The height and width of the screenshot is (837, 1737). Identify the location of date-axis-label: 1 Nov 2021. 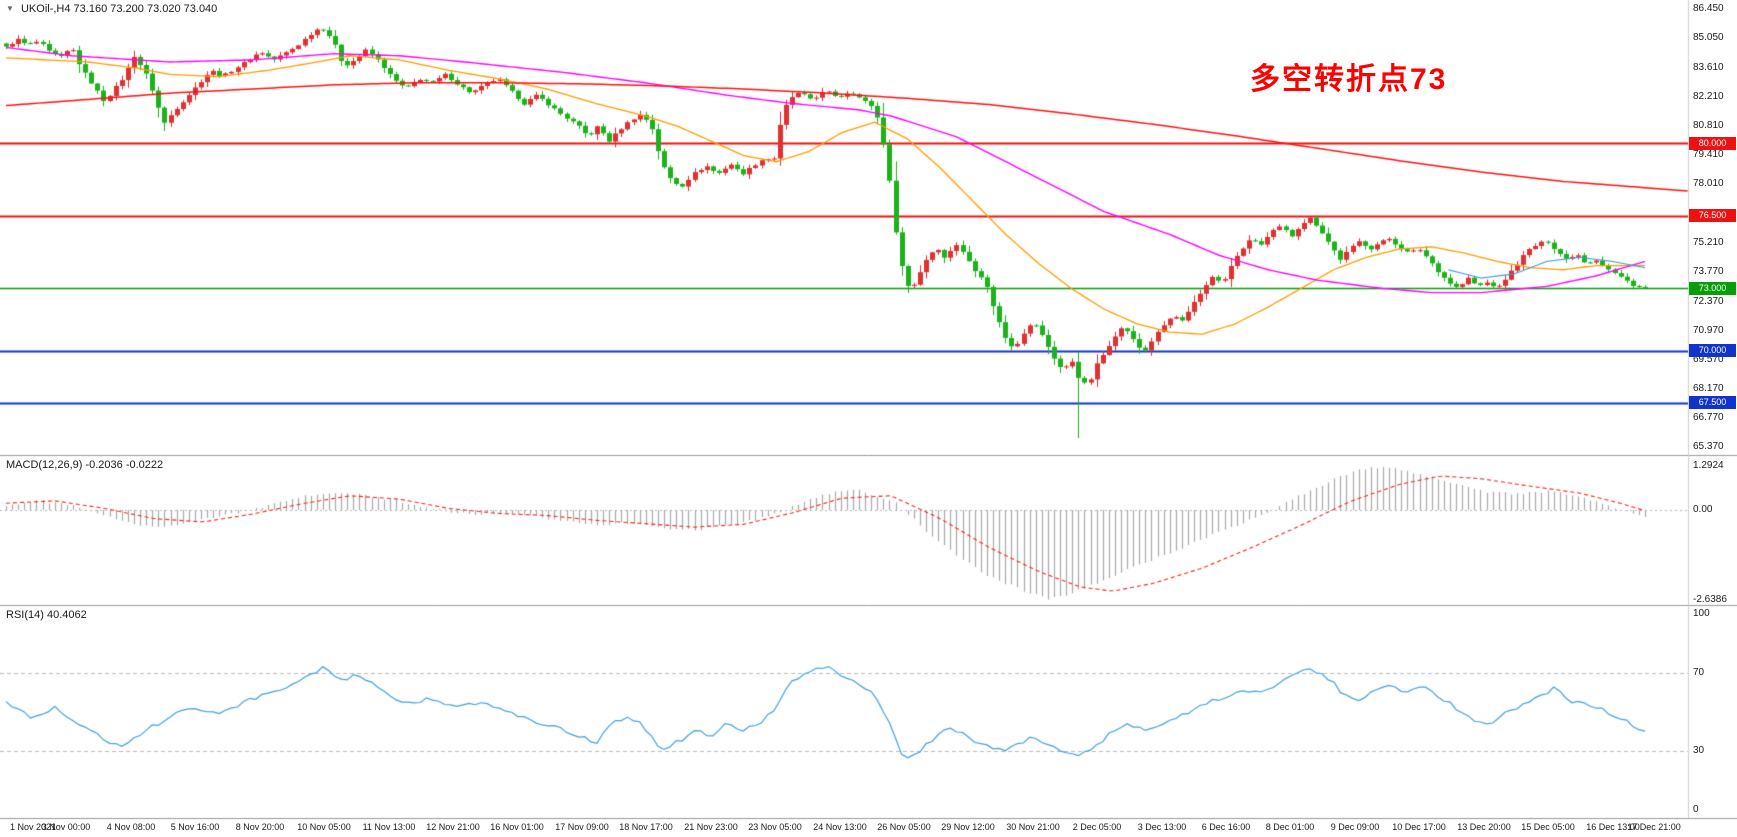
(33, 827).